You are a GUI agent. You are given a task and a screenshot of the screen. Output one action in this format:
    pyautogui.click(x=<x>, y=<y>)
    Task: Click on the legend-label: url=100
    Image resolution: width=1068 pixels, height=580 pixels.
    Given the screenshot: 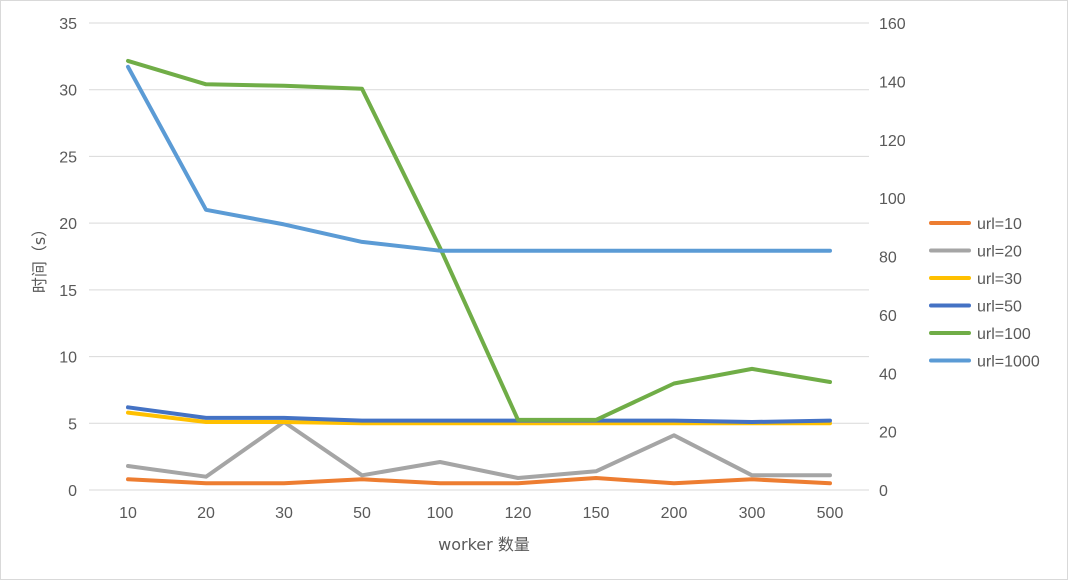 What is the action you would take?
    pyautogui.click(x=1004, y=334)
    